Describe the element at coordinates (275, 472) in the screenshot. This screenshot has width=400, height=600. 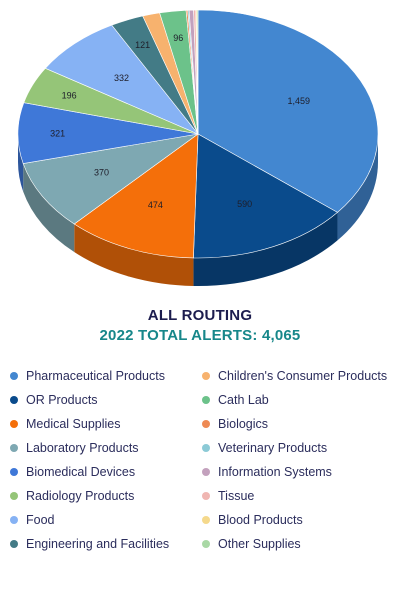
I see `legend-label: Information Systems` at that location.